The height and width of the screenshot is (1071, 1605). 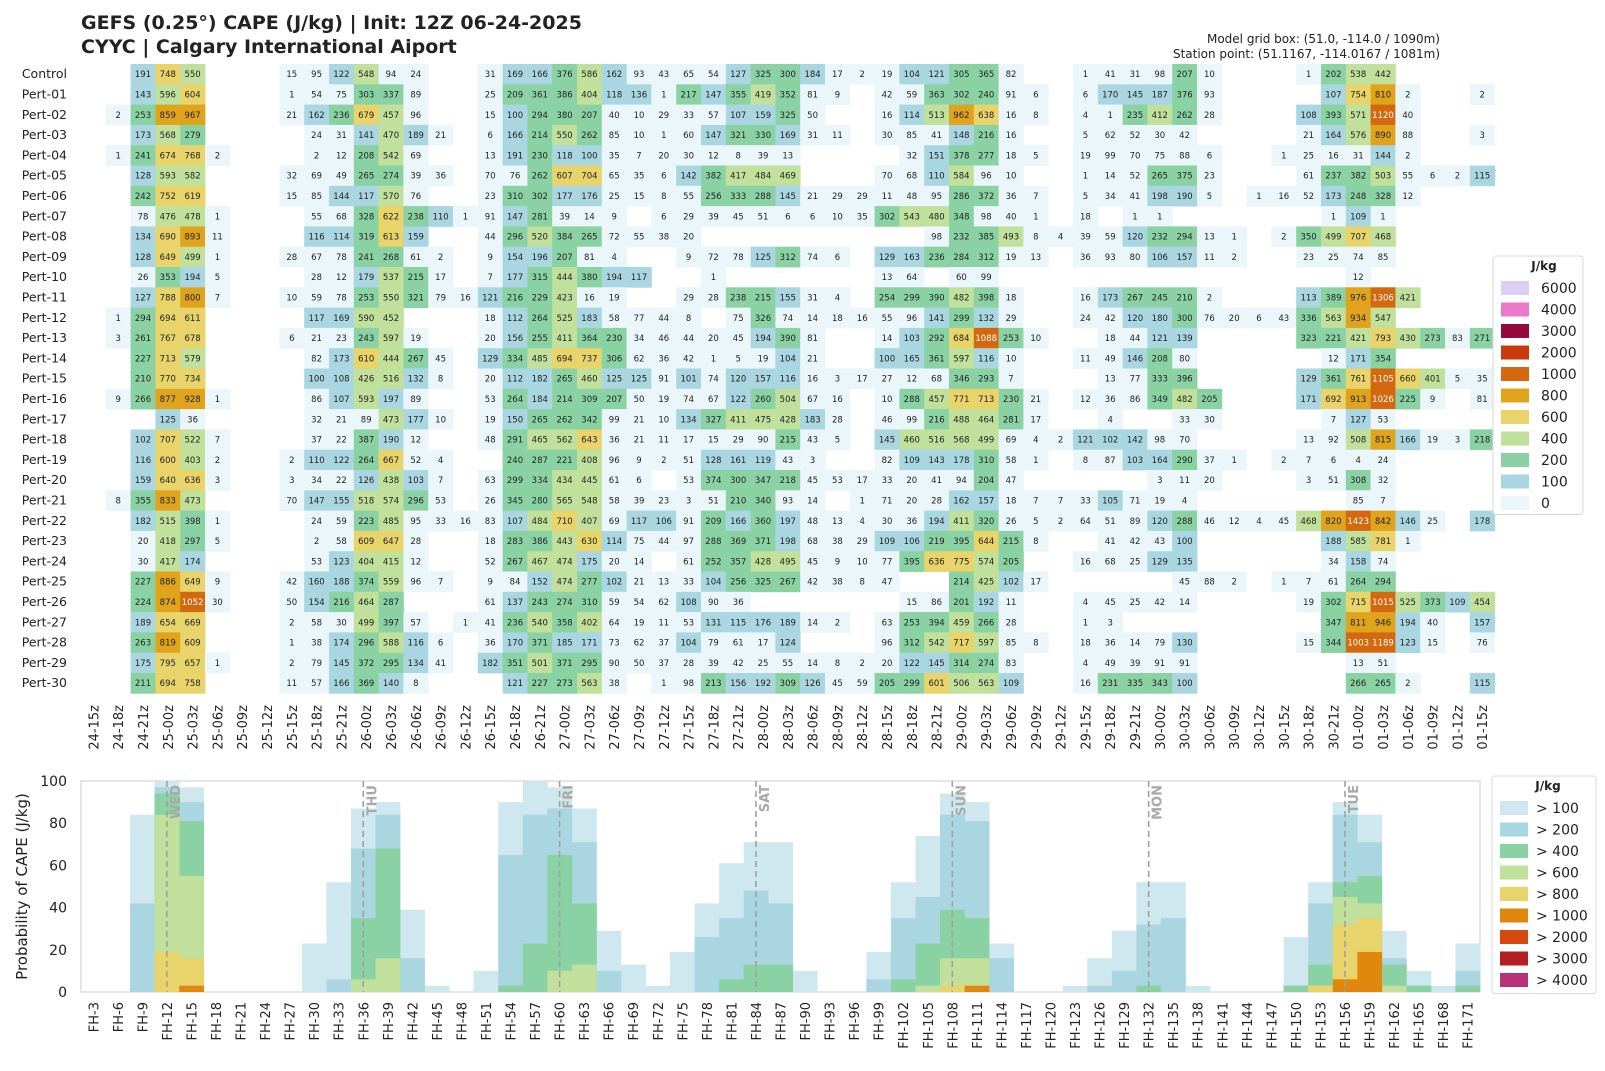 What do you see at coordinates (788, 95) in the screenshot?
I see `cell-value: 352` at bounding box center [788, 95].